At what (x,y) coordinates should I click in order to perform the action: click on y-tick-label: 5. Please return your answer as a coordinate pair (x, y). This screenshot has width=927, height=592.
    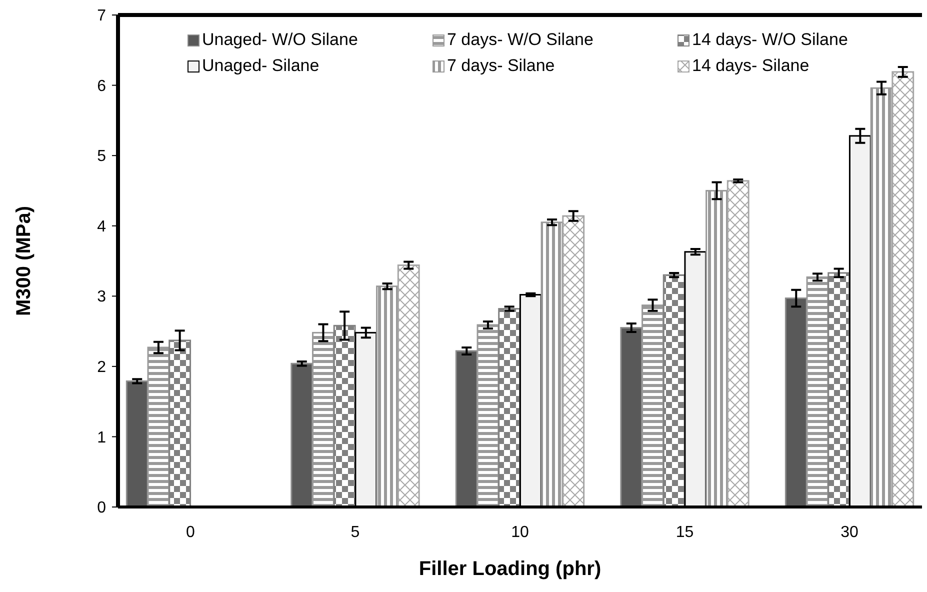
    Looking at the image, I should click on (101, 157).